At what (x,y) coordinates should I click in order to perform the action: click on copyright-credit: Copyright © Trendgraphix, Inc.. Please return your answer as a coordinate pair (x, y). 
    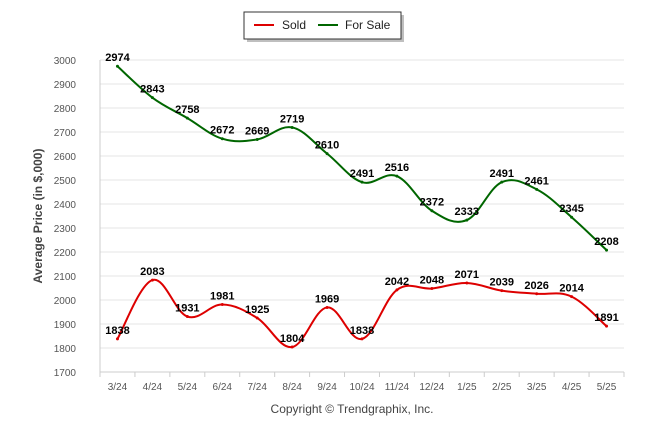
    Looking at the image, I should click on (352, 409).